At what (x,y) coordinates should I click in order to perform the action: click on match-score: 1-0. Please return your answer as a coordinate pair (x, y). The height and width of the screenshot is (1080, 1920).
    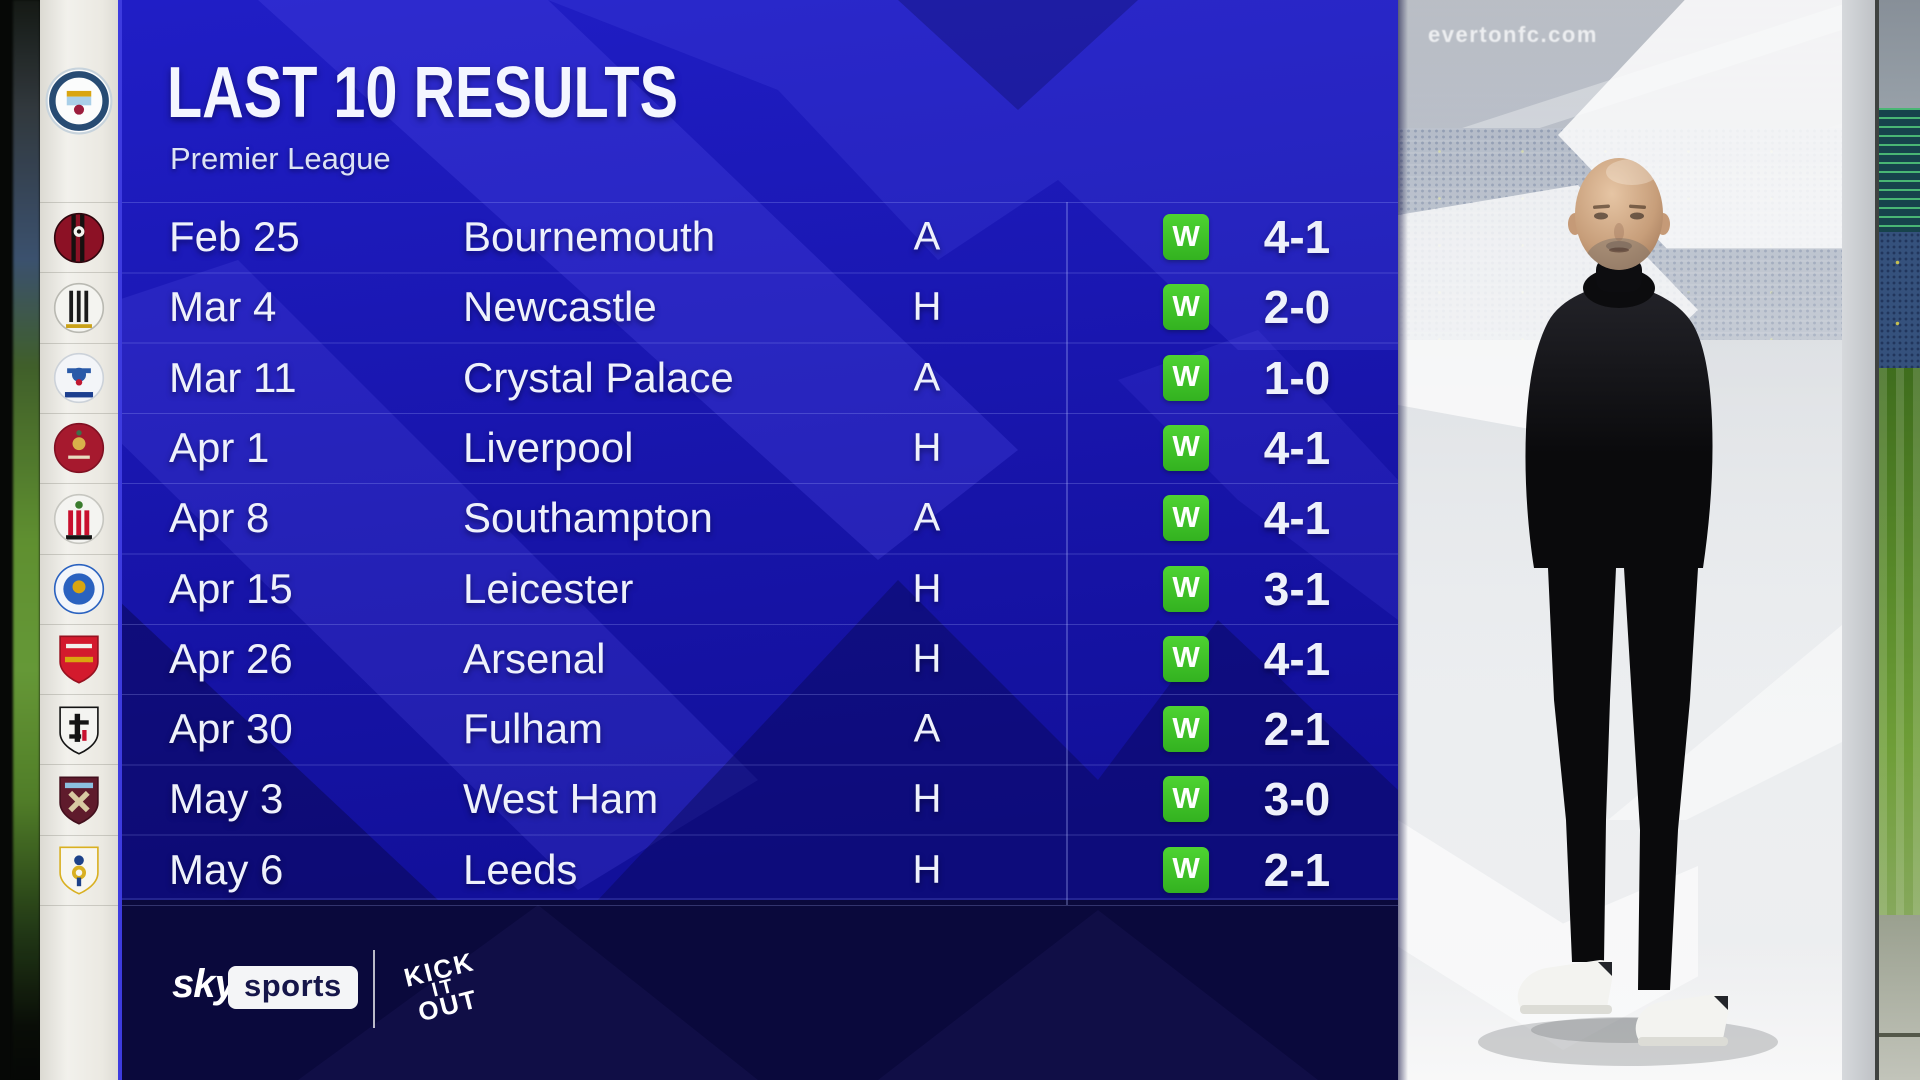
    Looking at the image, I should click on (1297, 377).